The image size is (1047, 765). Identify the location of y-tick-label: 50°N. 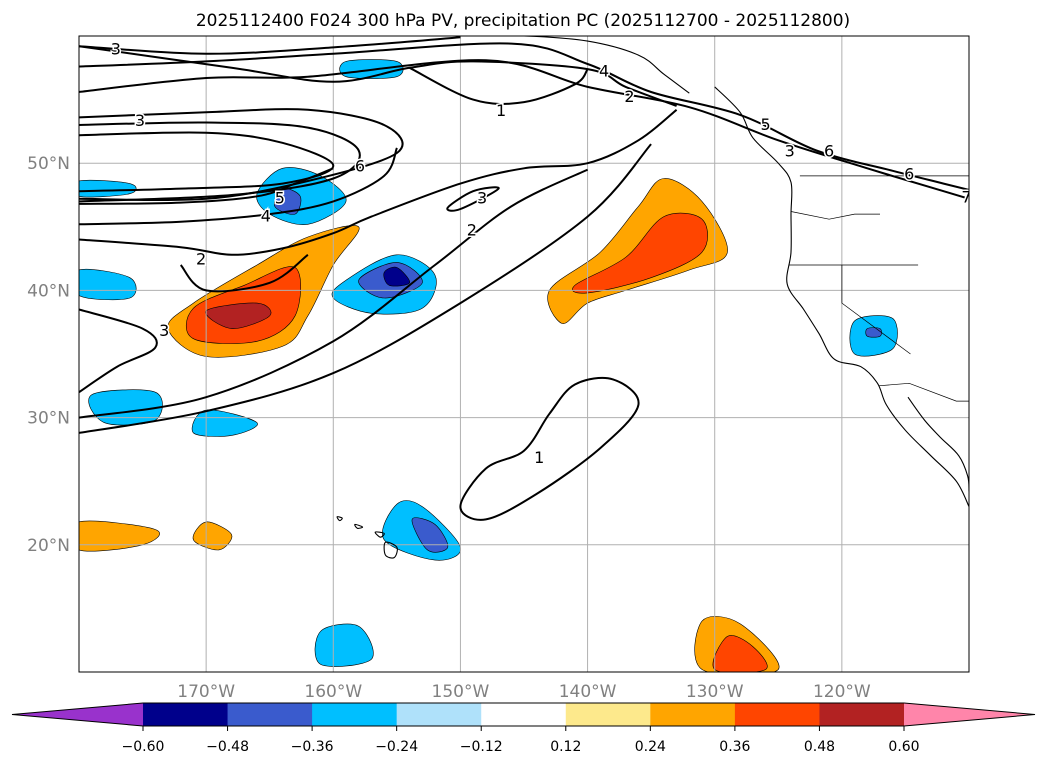
(48, 164).